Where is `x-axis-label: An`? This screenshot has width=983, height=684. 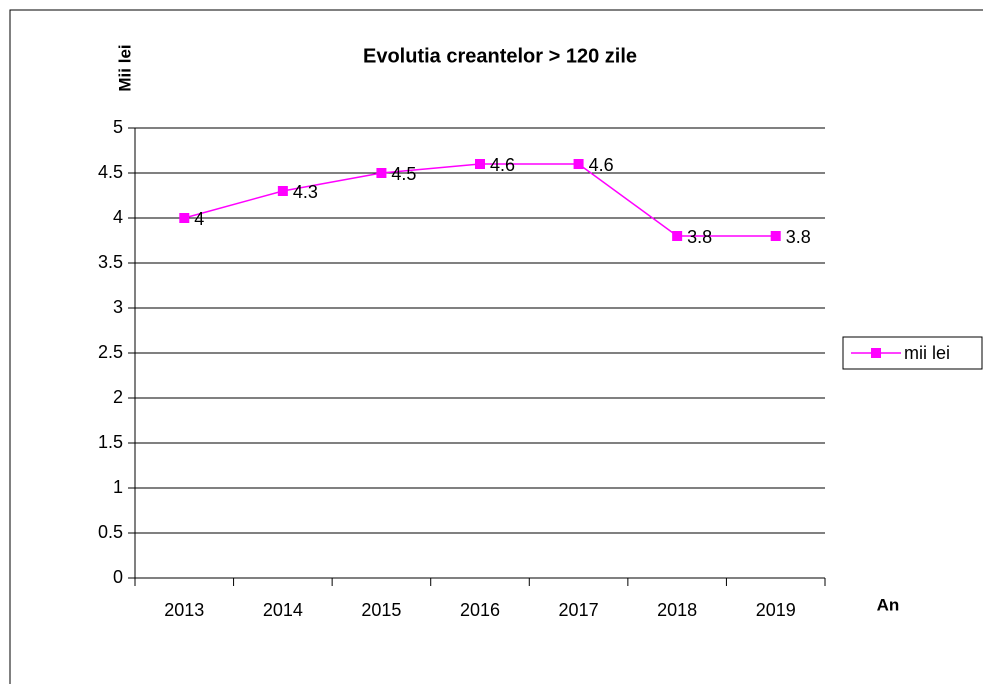
x-axis-label: An is located at coordinates (888, 604).